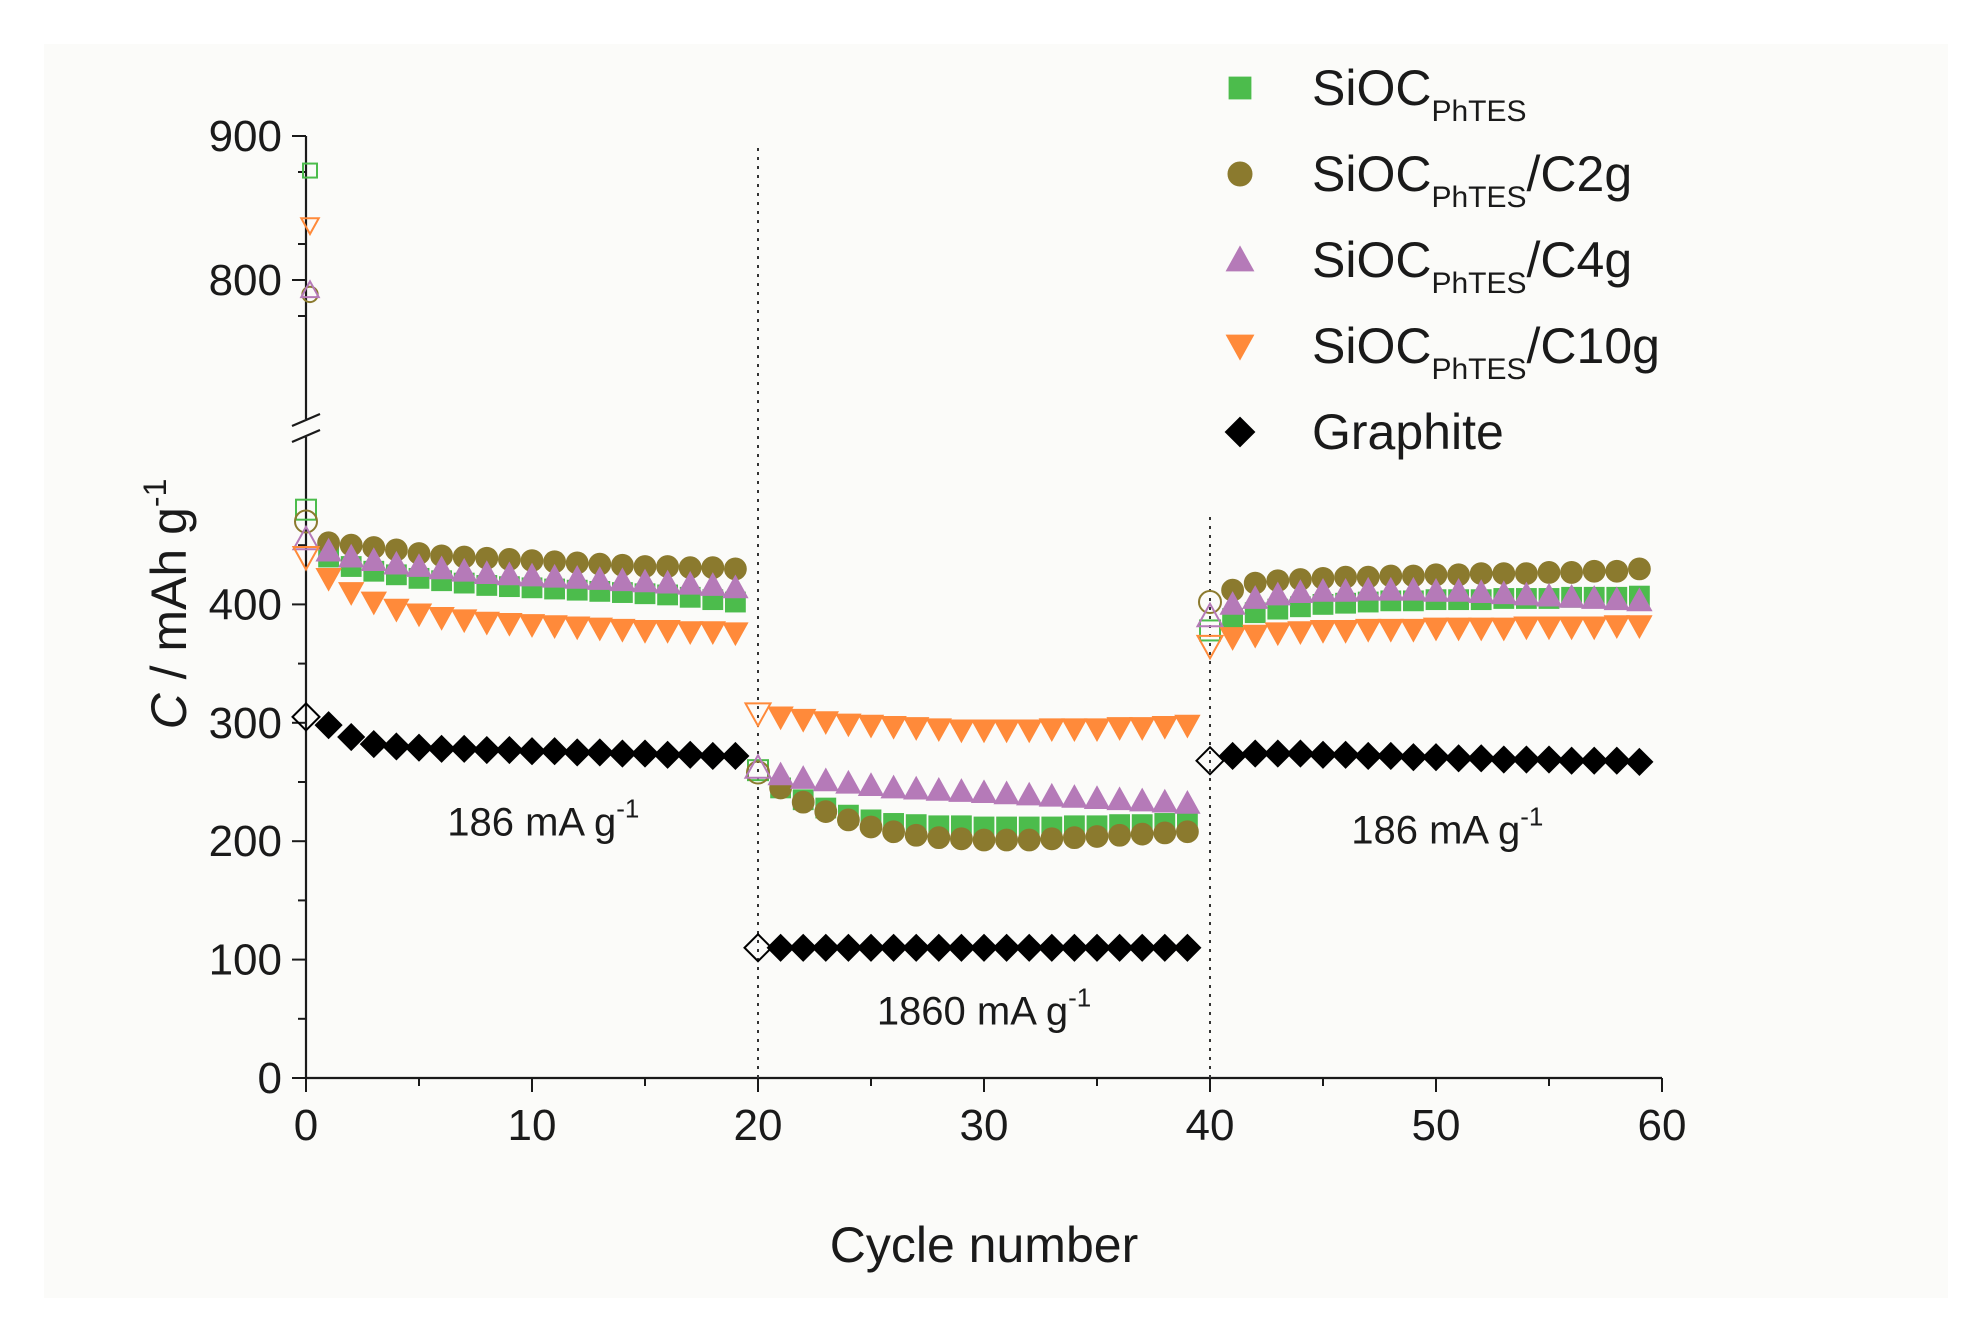 Image resolution: width=1986 pixels, height=1317 pixels. I want to click on rate-annotations: 186 mA g-1 1860 mA g-1 186 mA g-1, so click(995, 913).